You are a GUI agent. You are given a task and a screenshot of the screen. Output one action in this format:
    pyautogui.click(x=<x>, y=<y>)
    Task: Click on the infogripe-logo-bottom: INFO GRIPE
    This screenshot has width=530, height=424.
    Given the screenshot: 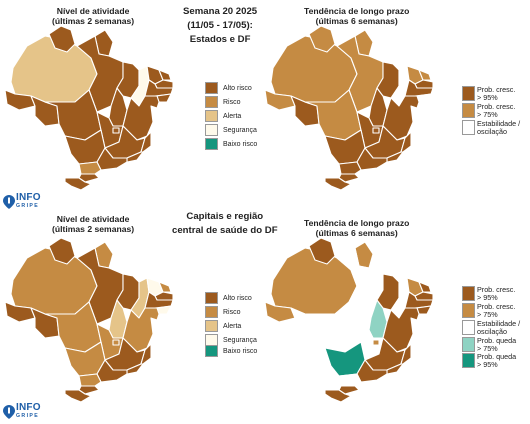 What is the action you would take?
    pyautogui.click(x=22, y=411)
    